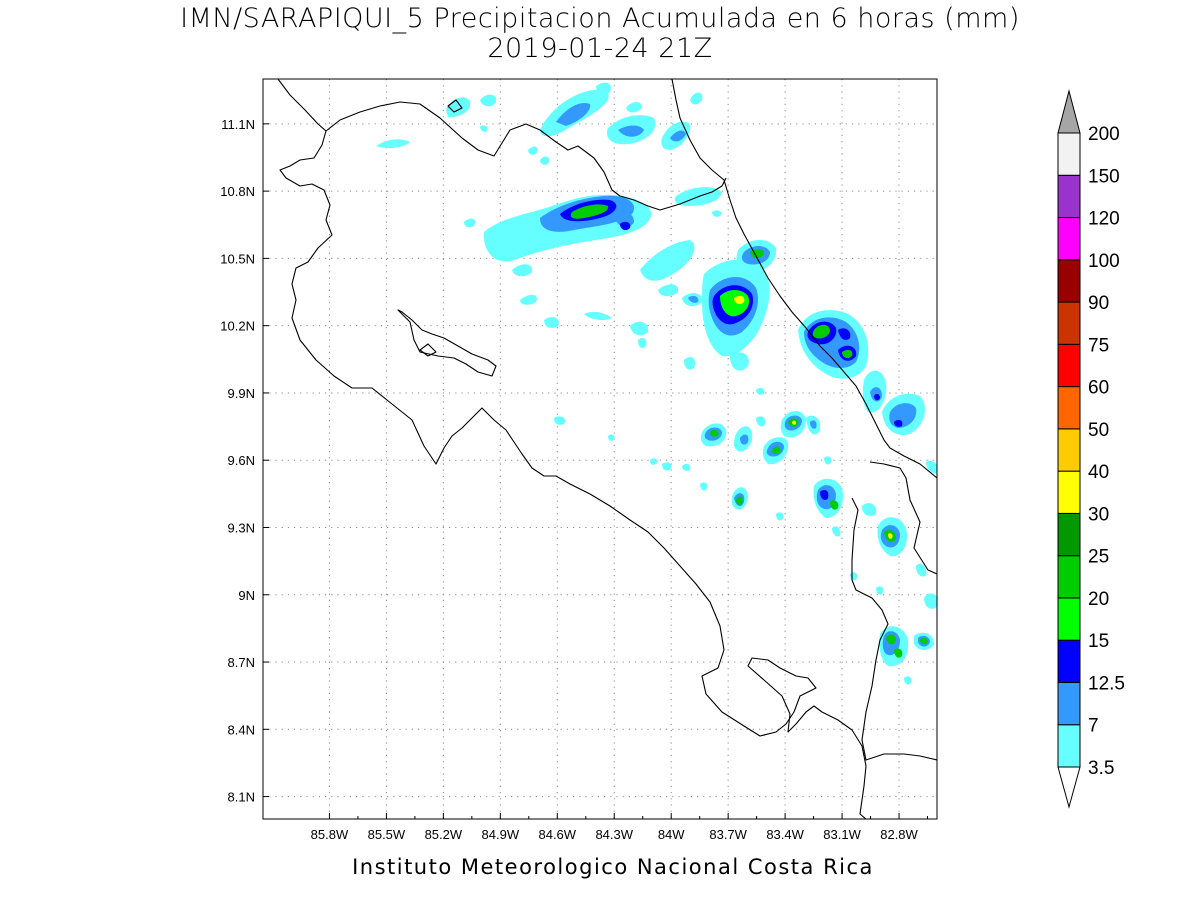  What do you see at coordinates (894, 629) in the screenshot?
I see `panama-border-south` at bounding box center [894, 629].